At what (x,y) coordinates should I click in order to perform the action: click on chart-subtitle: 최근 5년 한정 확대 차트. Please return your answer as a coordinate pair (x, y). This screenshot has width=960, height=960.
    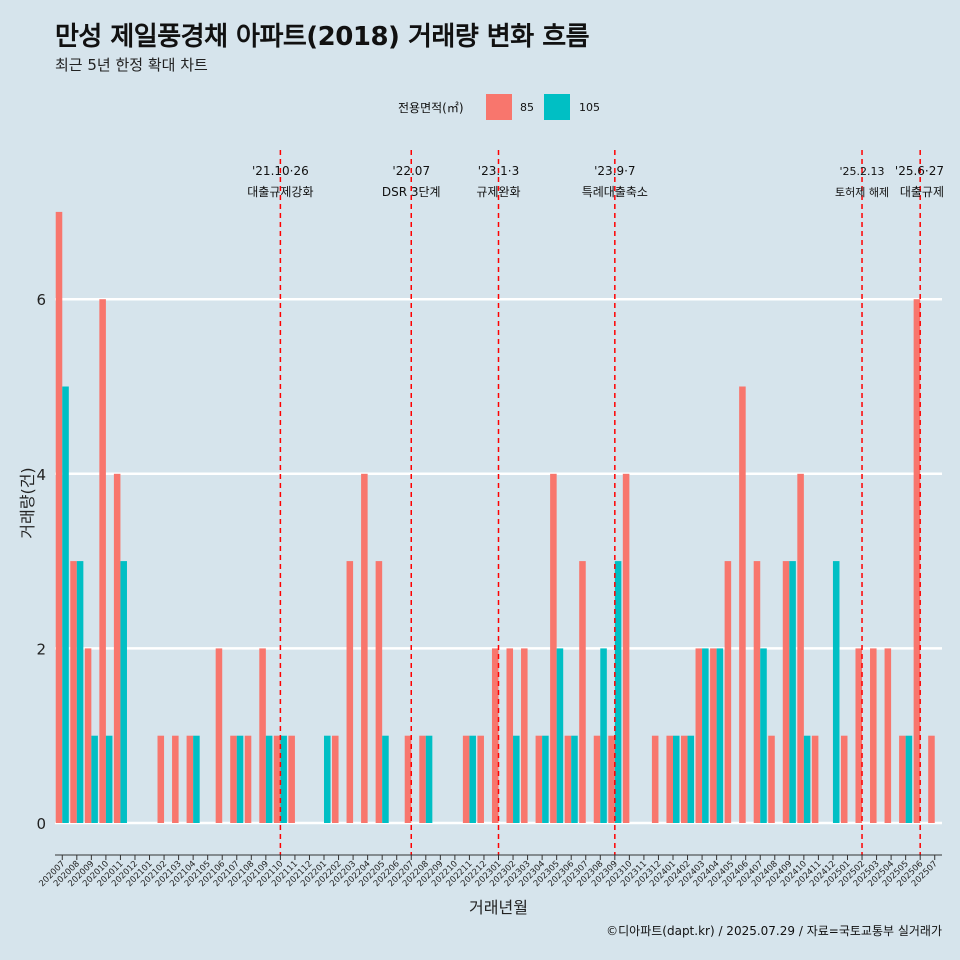
    Looking at the image, I should click on (131, 65).